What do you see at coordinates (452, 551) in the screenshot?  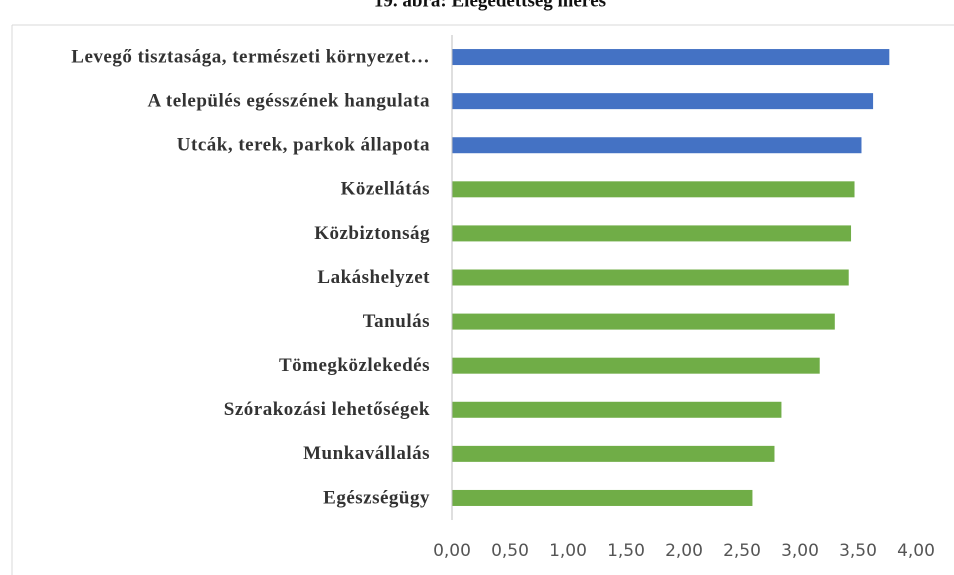 I see `x-tick-label: 0,00` at bounding box center [452, 551].